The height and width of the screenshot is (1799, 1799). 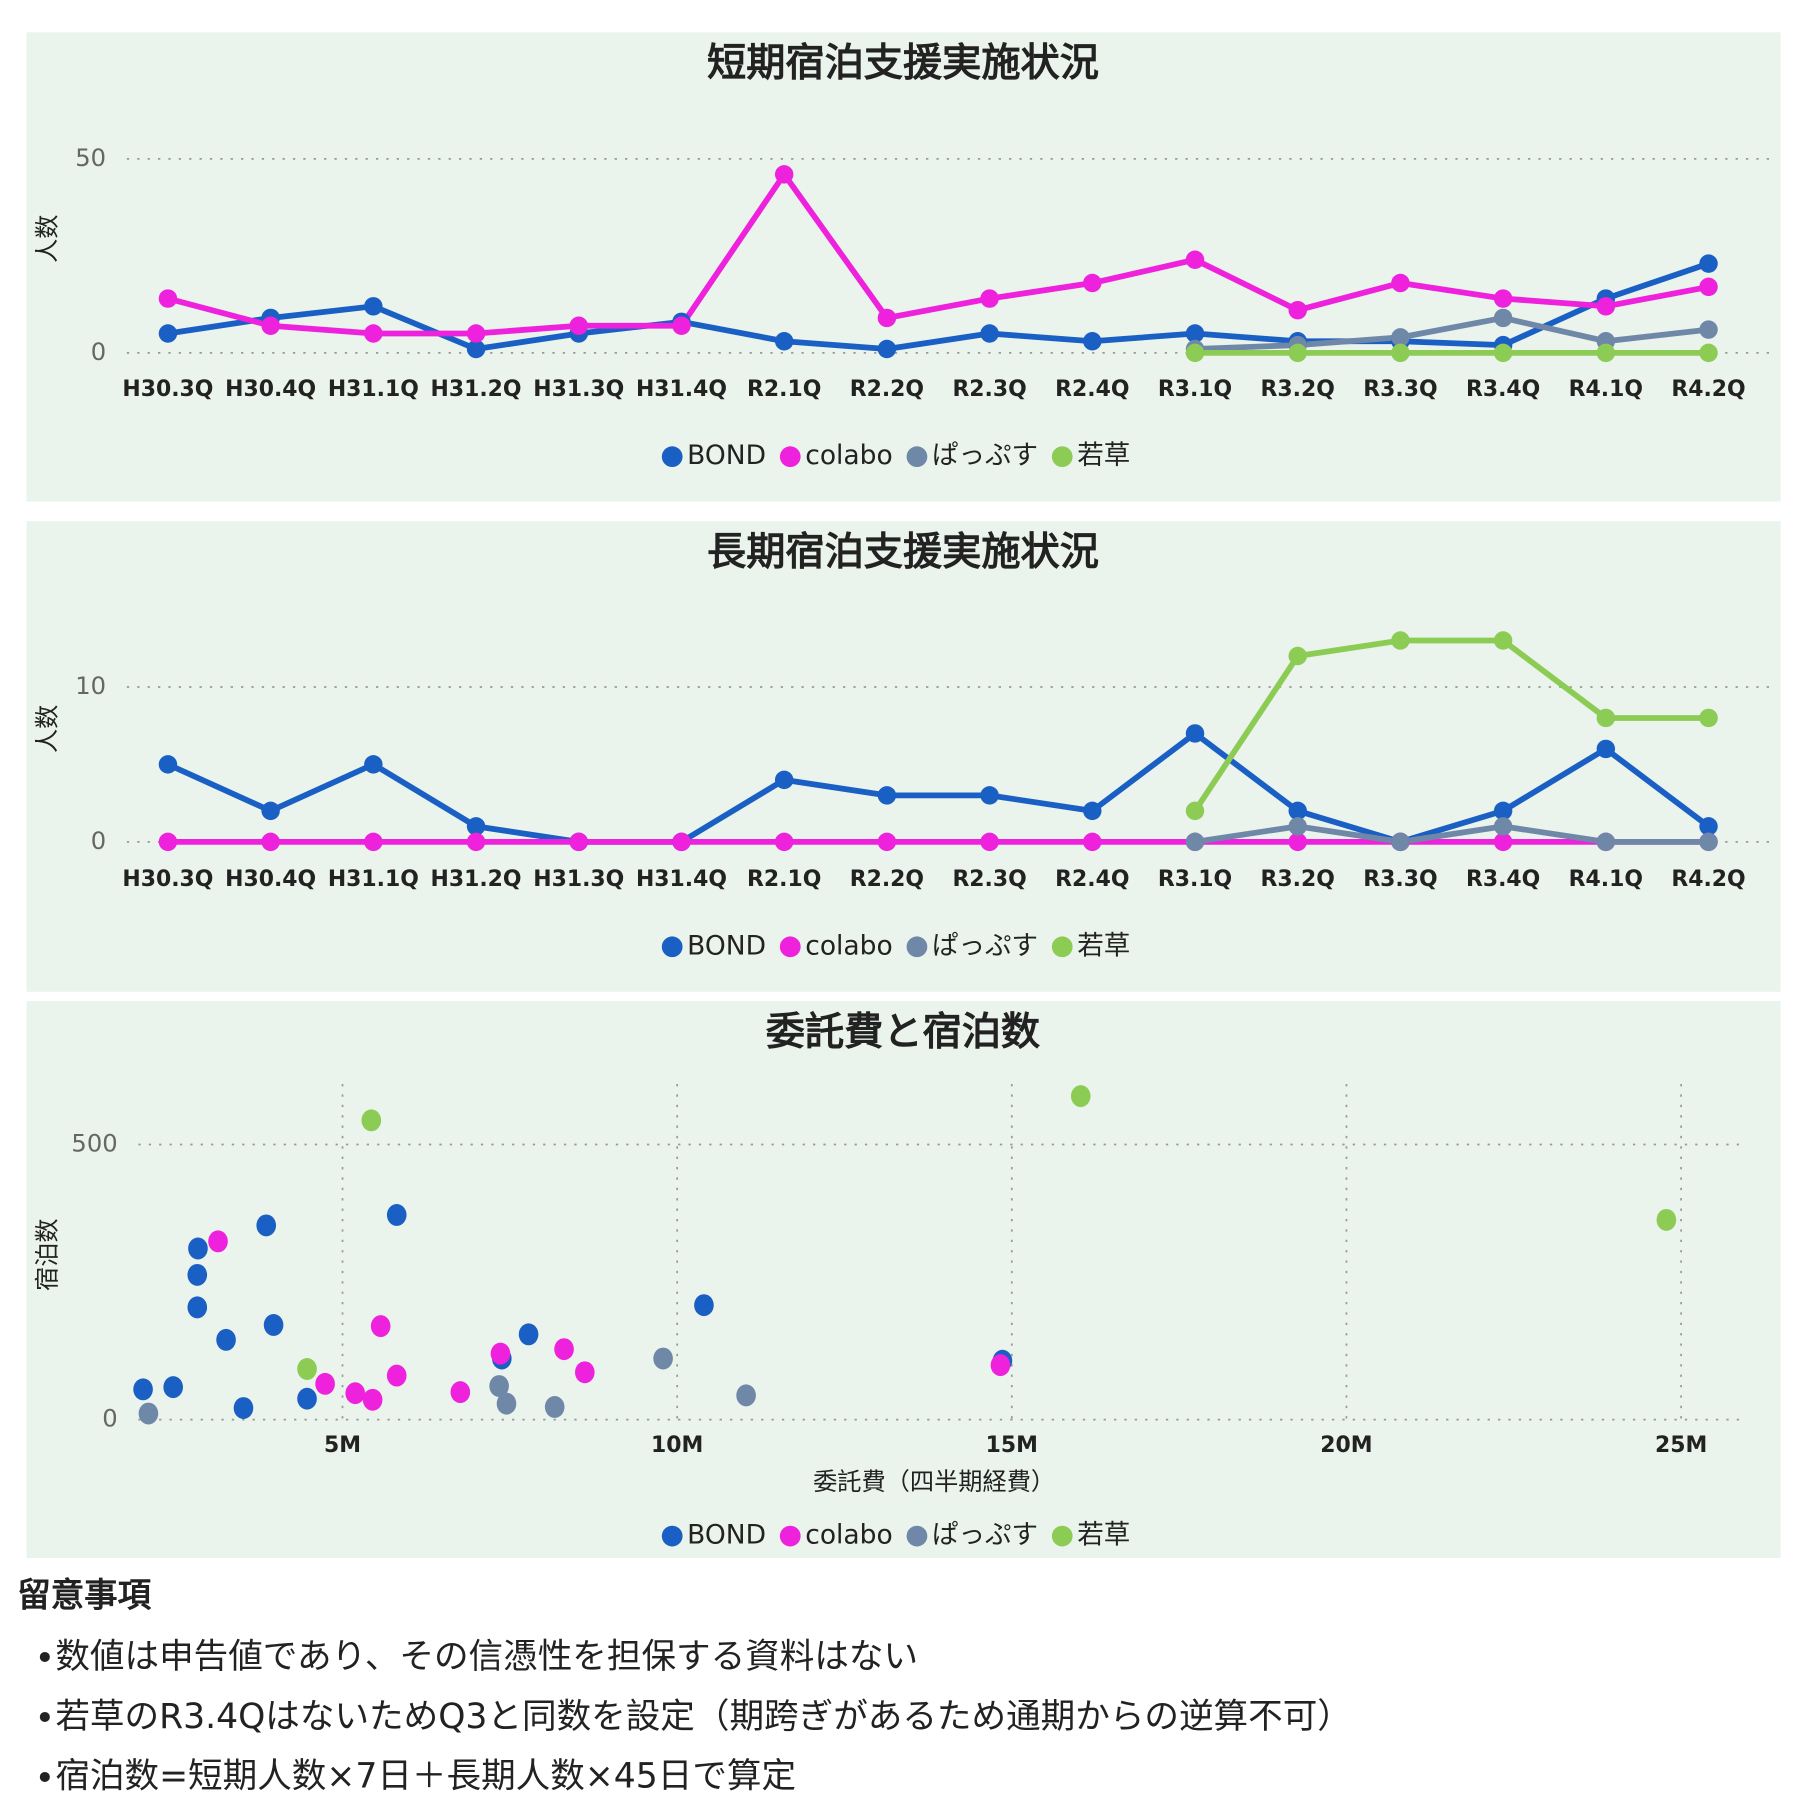 What do you see at coordinates (342, 1445) in the screenshot?
I see `x-tick-label: 5M` at bounding box center [342, 1445].